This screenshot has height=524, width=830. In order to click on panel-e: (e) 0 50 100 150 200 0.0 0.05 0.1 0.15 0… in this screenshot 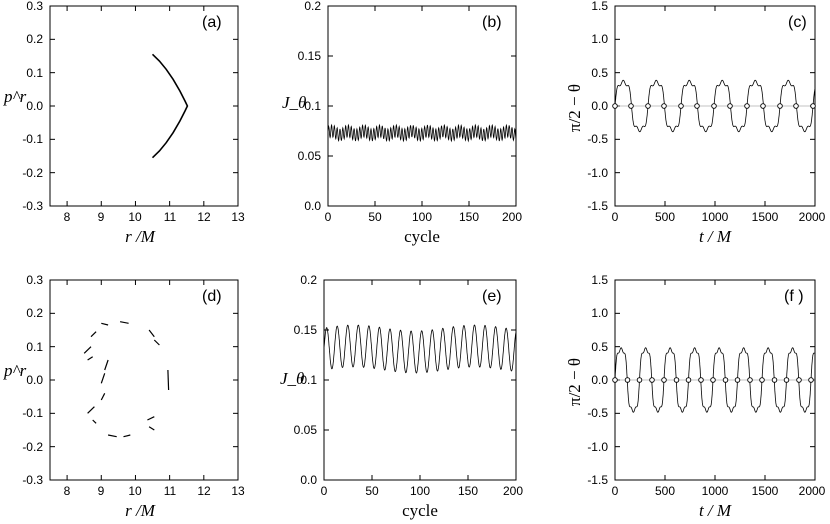, I will do `click(401, 396)`.